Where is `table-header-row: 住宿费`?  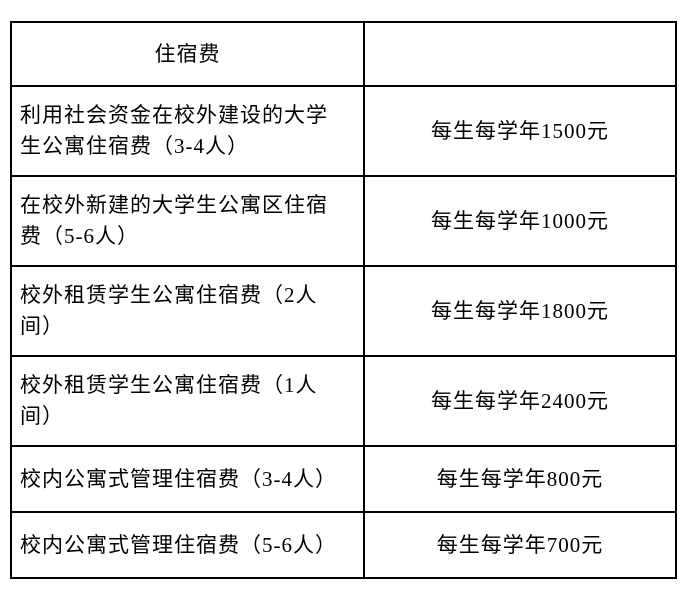
table-header-row: 住宿费 is located at coordinates (343, 54).